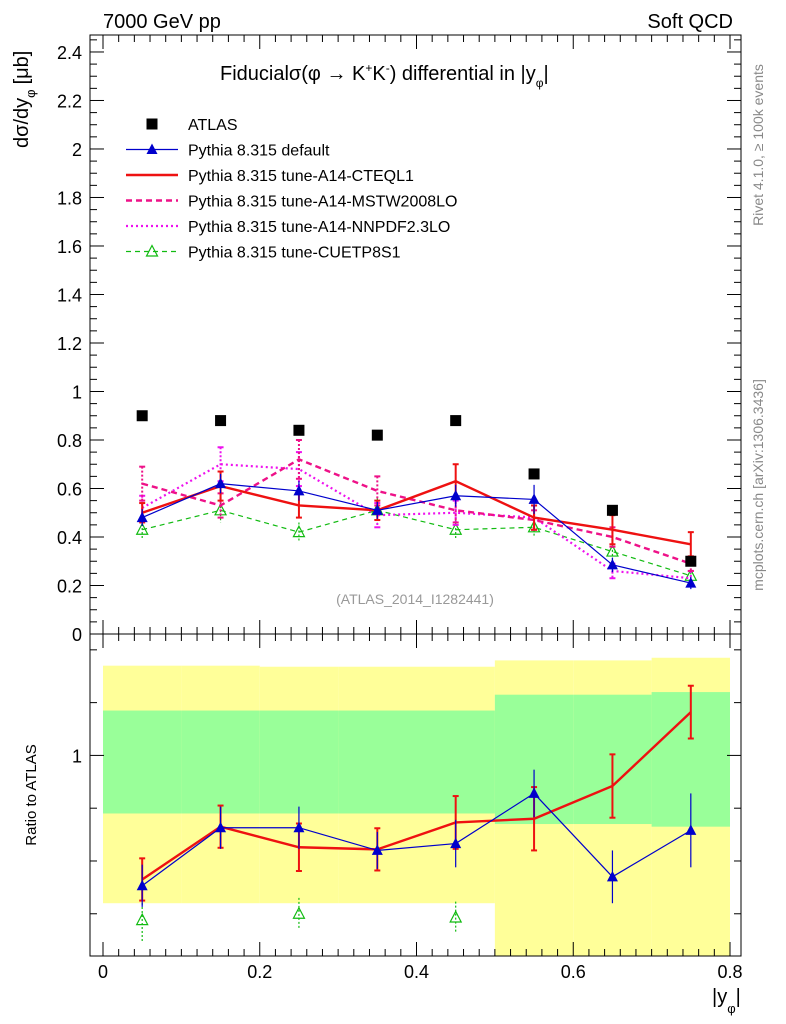 The width and height of the screenshot is (786, 1024). Describe the element at coordinates (77, 150) in the screenshot. I see `main-y-tick-label: 2` at that location.